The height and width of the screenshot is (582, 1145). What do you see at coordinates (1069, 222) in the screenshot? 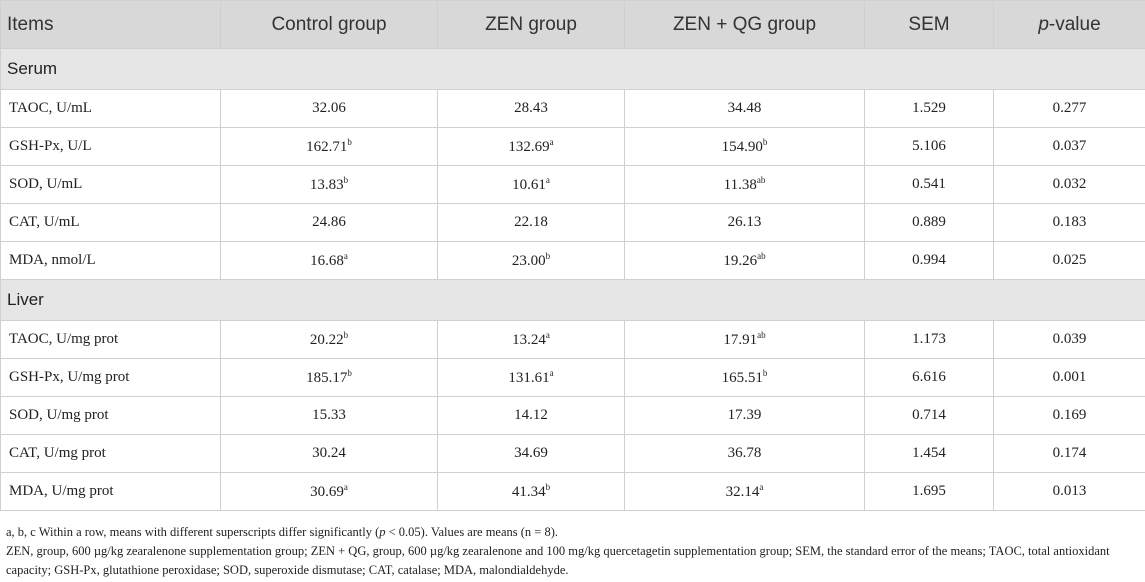
I see `value-text: 0.183` at bounding box center [1069, 222].